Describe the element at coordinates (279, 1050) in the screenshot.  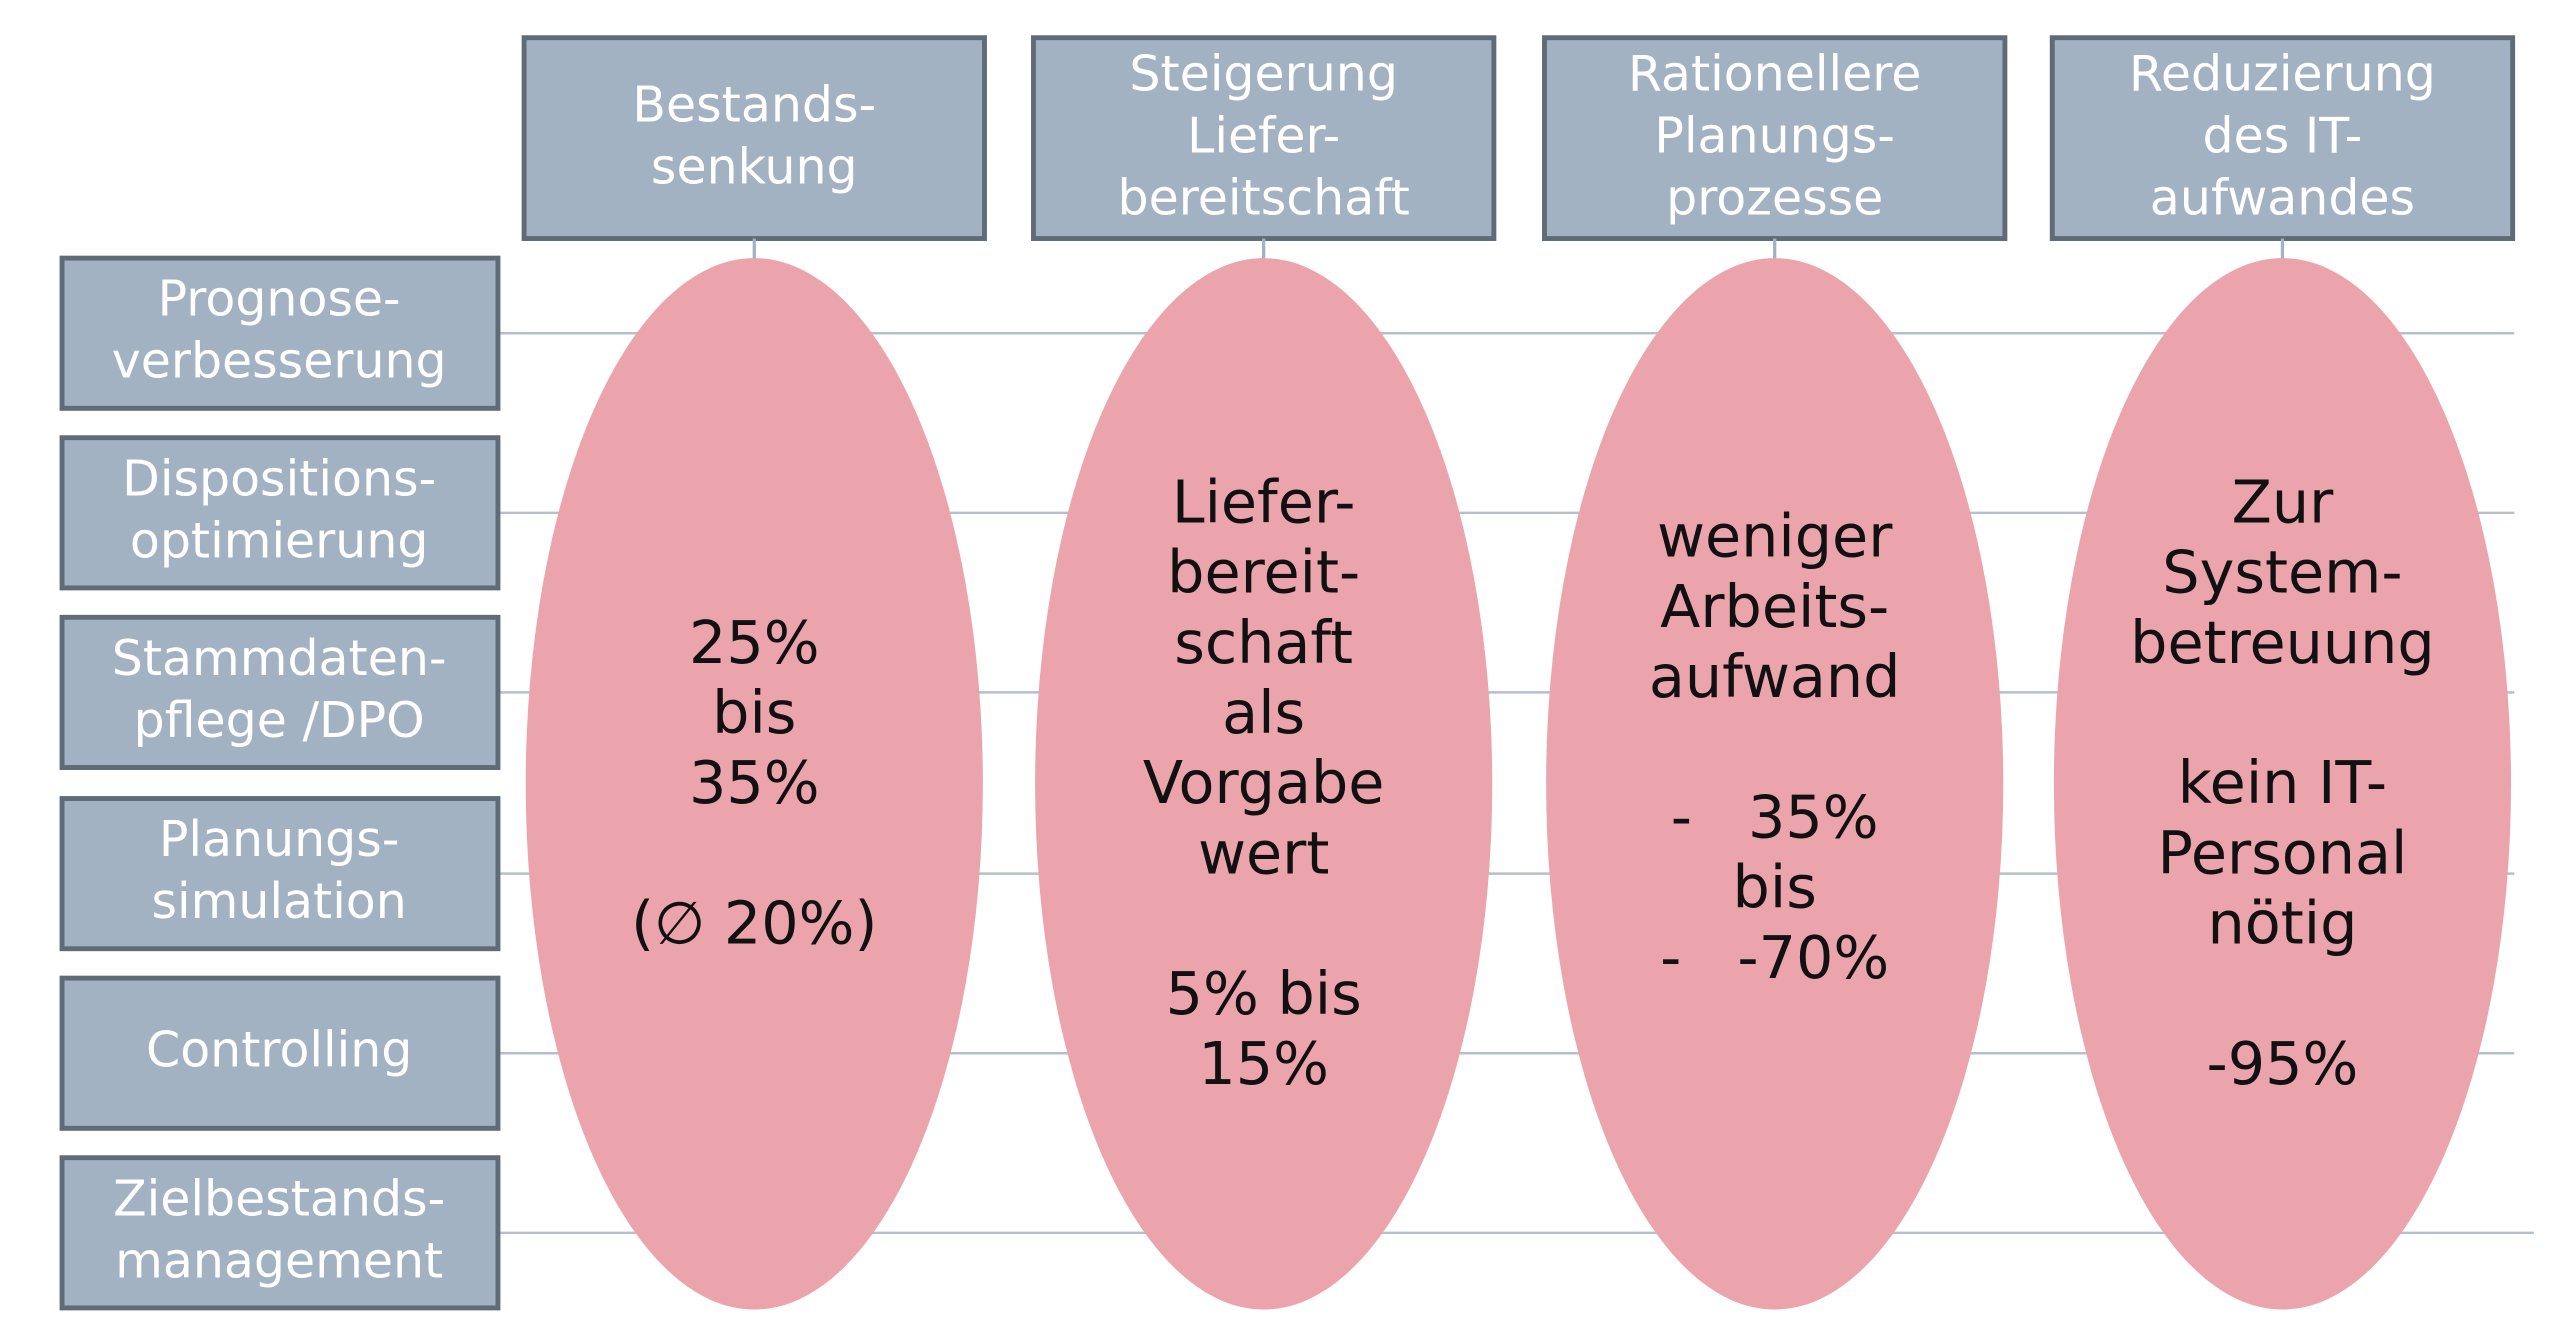
I see `row-label: Controlling` at that location.